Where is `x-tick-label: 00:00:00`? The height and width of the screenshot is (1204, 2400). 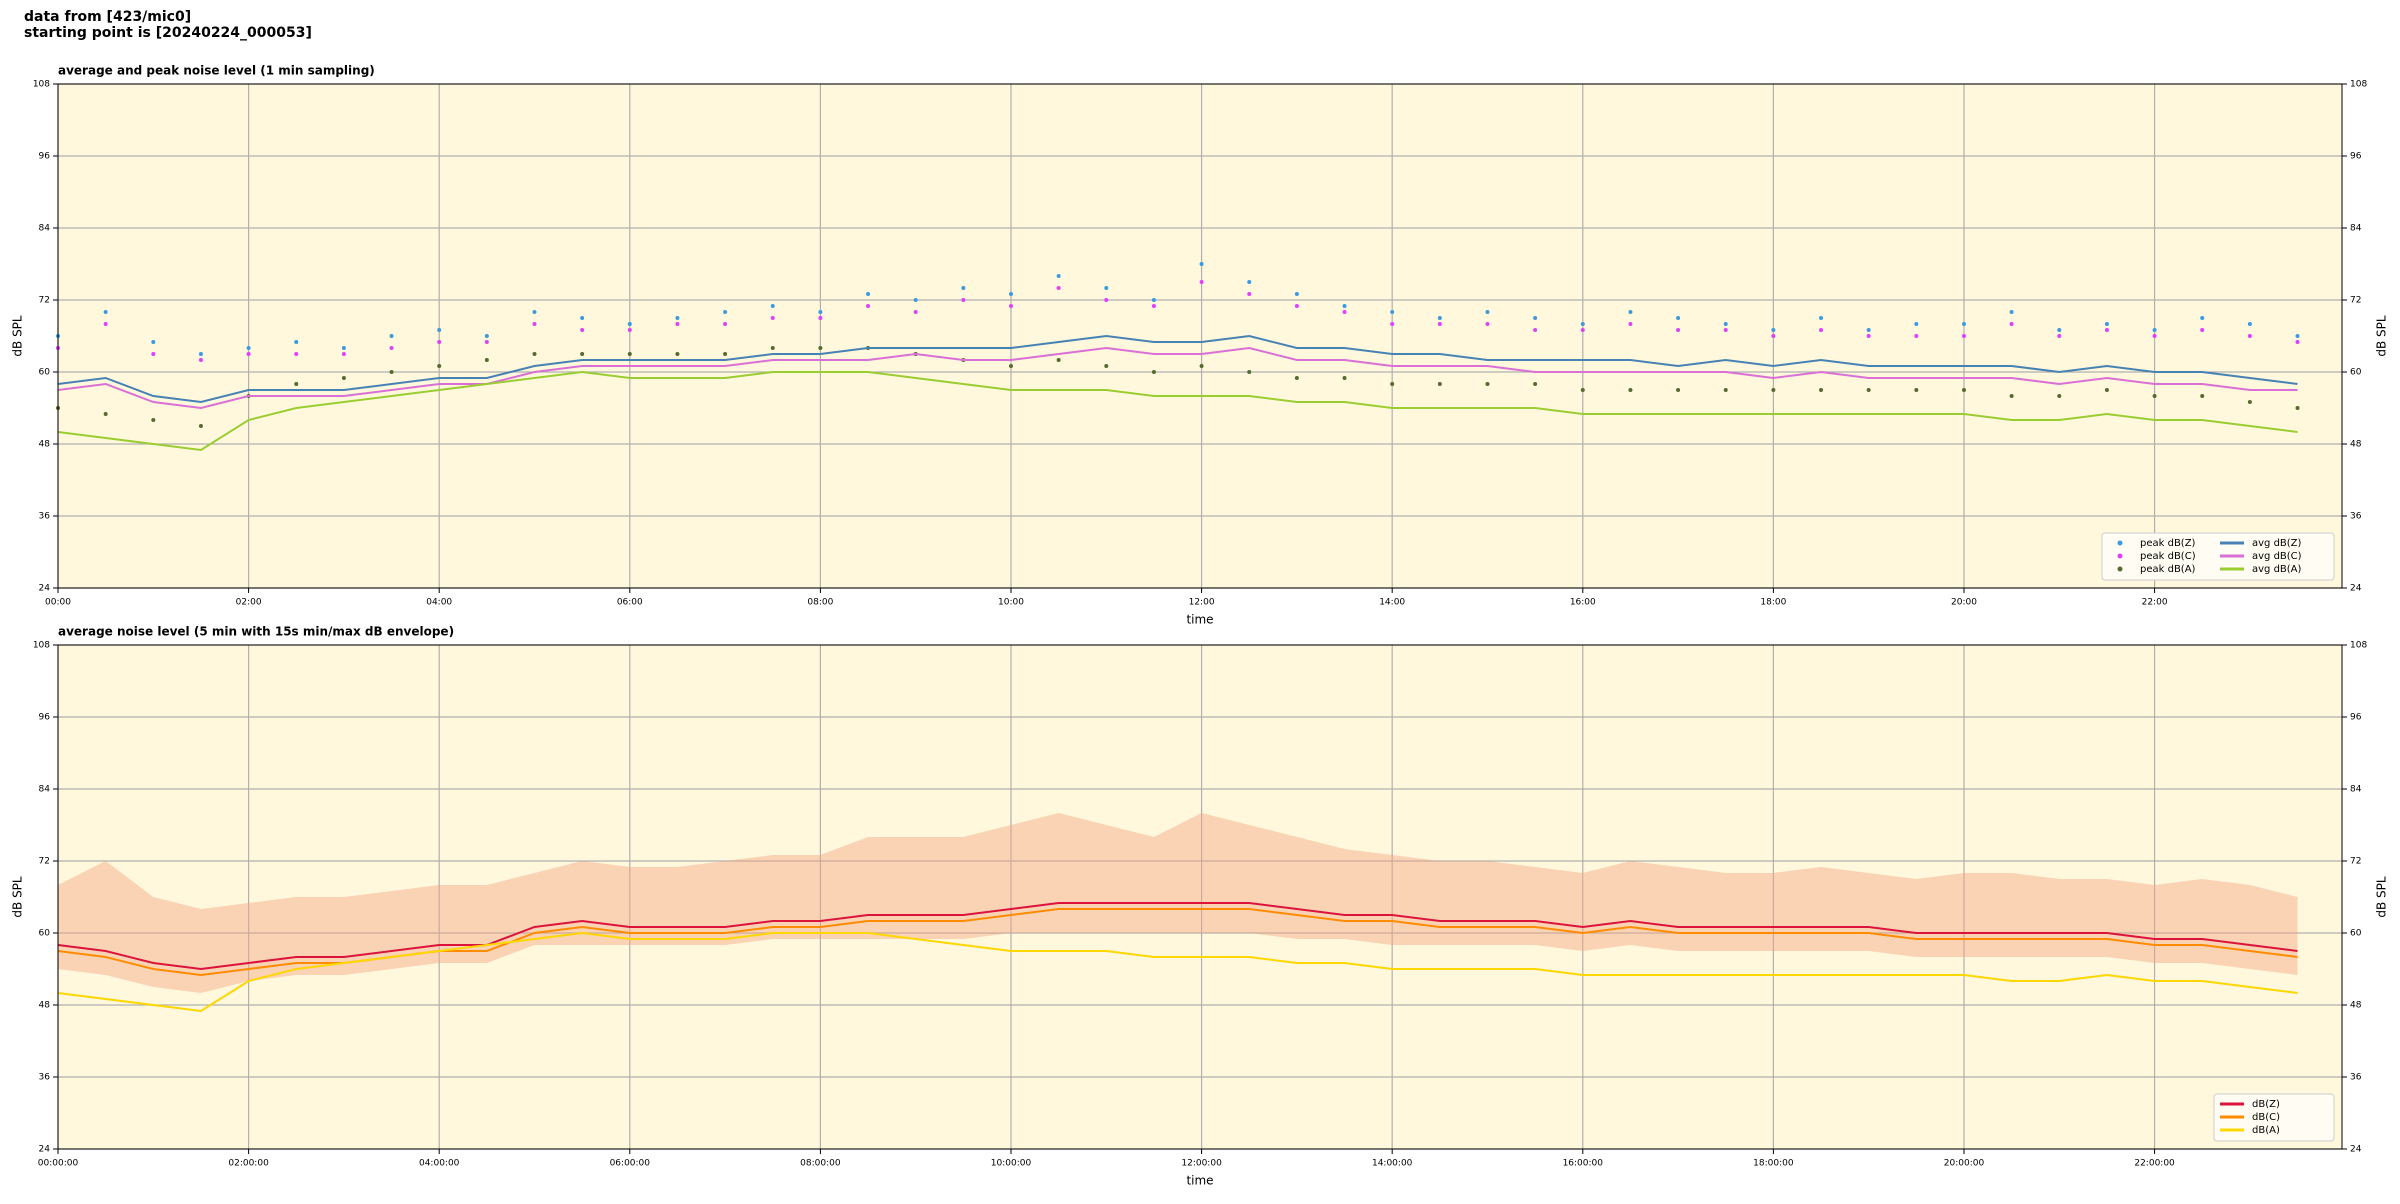
x-tick-label: 00:00:00 is located at coordinates (58, 1164).